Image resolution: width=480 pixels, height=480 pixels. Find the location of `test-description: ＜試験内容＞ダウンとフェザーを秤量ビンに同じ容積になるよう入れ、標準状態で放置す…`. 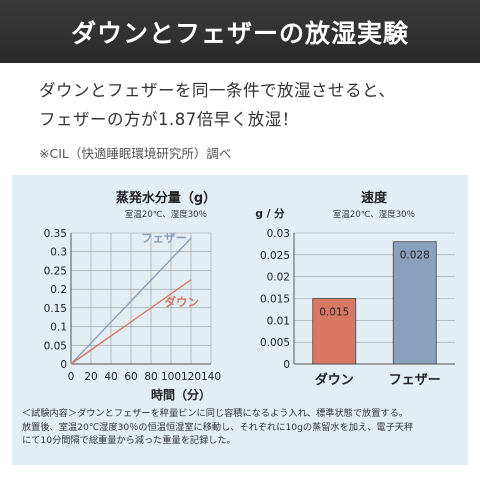

test-description: ＜試験内容＞ダウンとフェザーを秤量ビンに同じ容積になるよう入れ、標準状態で放置す… is located at coordinates (242, 427).